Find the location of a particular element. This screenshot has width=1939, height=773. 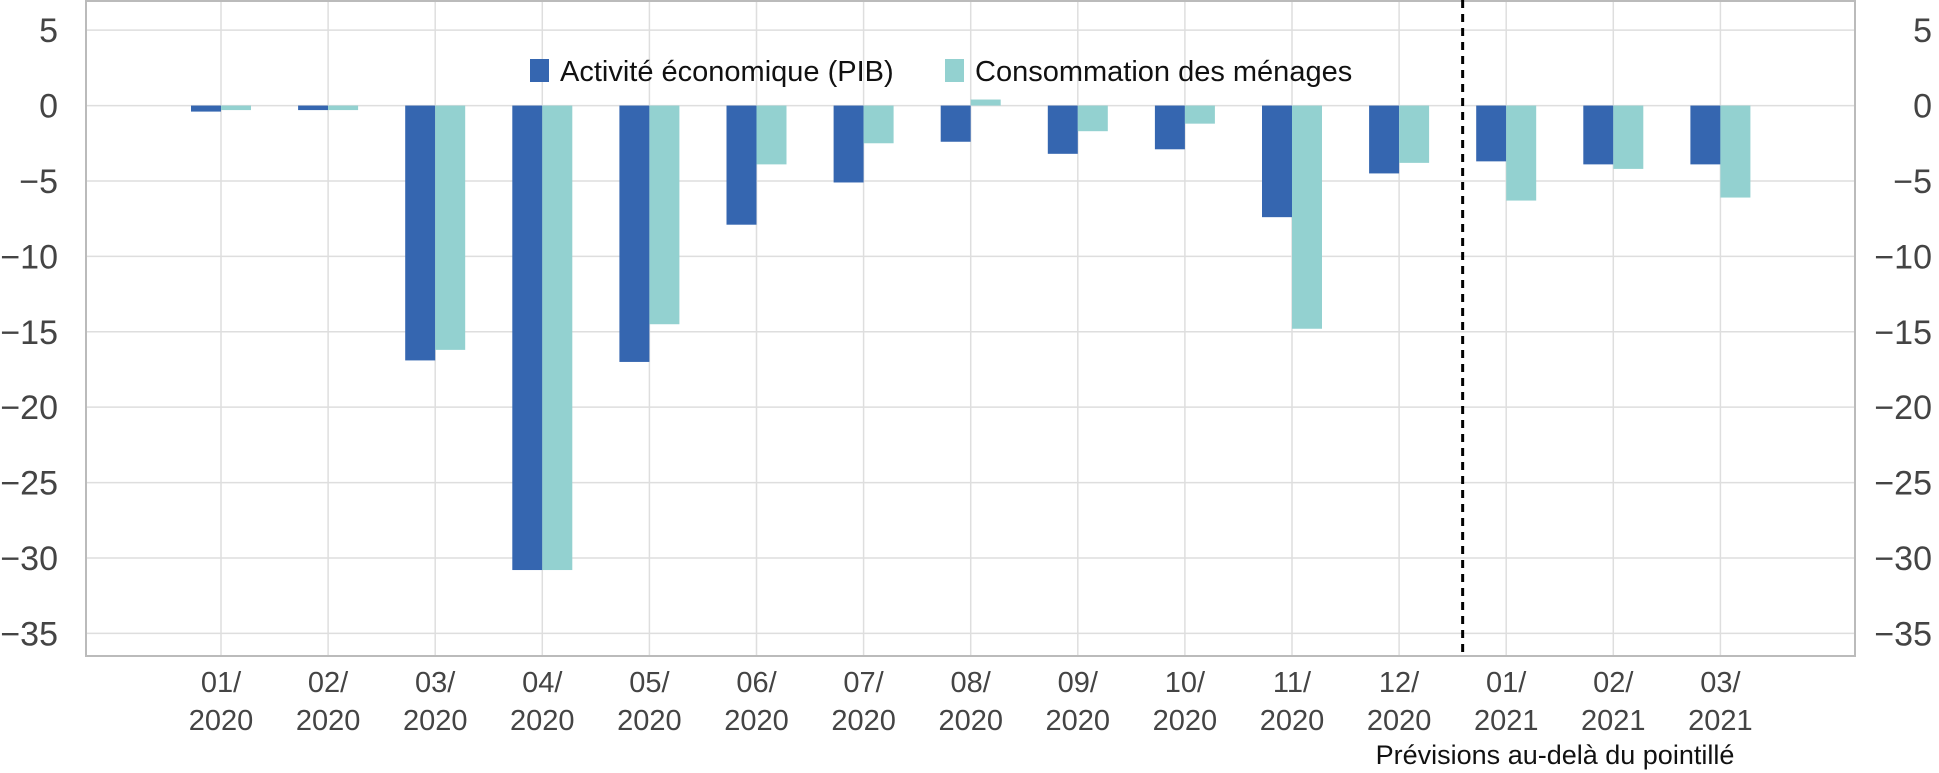

y-axis-right: 5 0 −5 −10 −15 −20 −25 −30 −35 is located at coordinates (1903, 332).